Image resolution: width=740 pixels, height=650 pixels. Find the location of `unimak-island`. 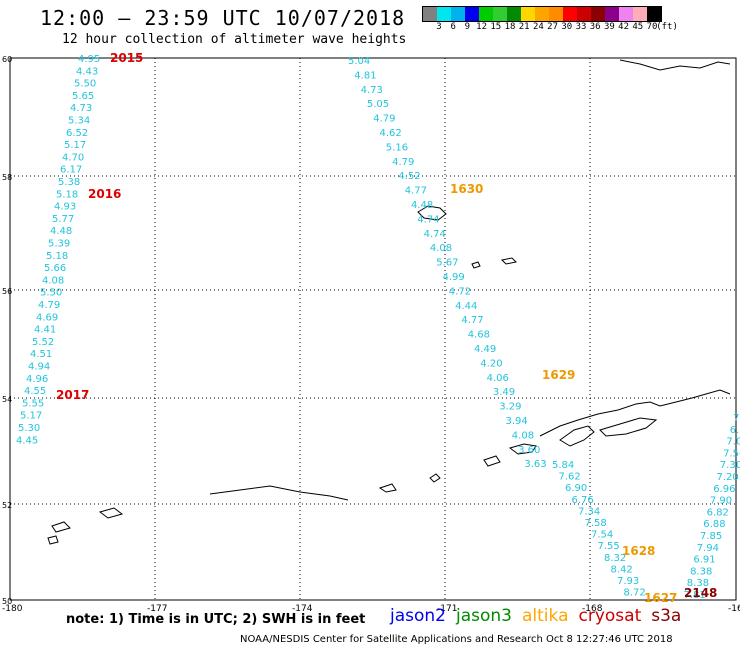

unimak-island is located at coordinates (577, 436).